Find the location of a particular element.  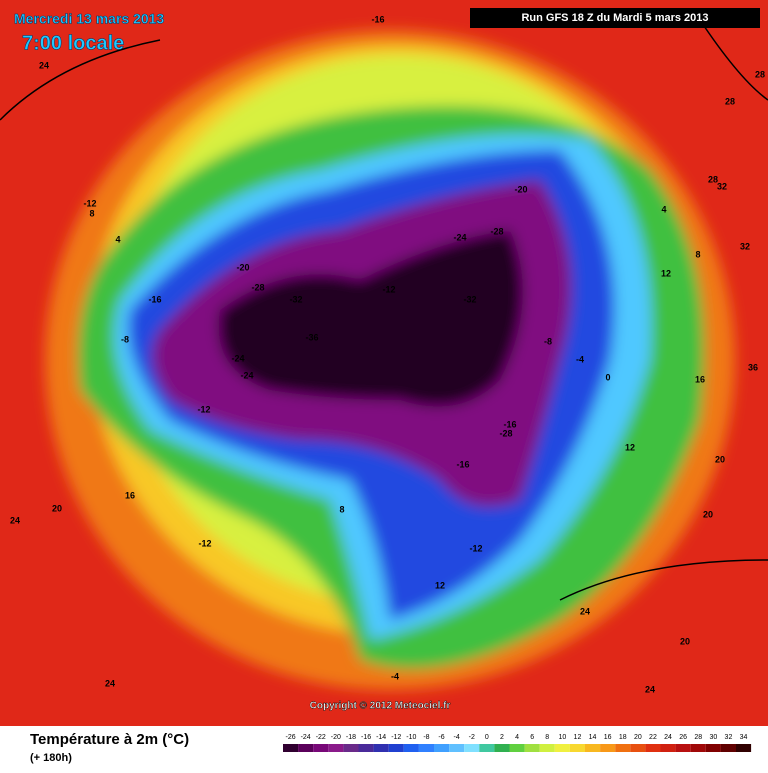

legend-label: 12 is located at coordinates (578, 737).